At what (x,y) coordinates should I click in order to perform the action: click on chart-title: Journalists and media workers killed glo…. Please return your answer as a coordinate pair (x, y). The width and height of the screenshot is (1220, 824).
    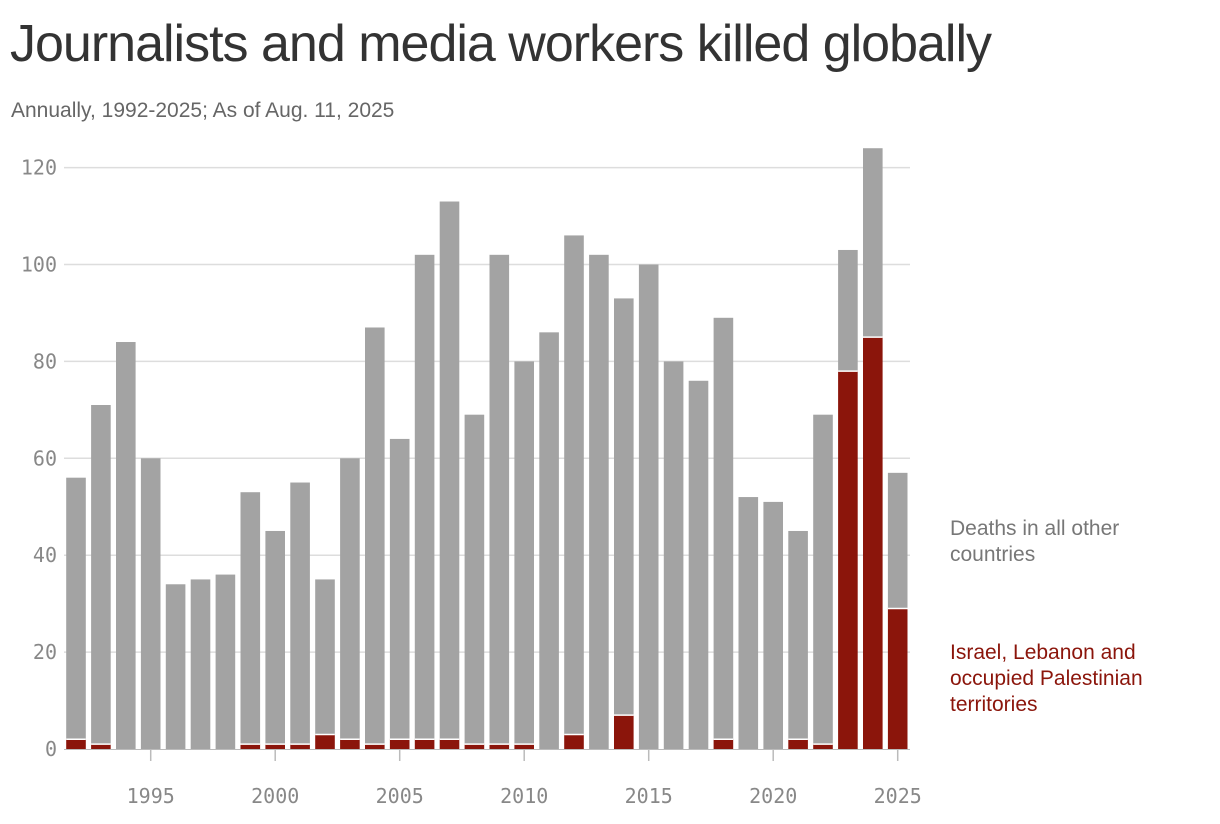
    Looking at the image, I should click on (501, 44).